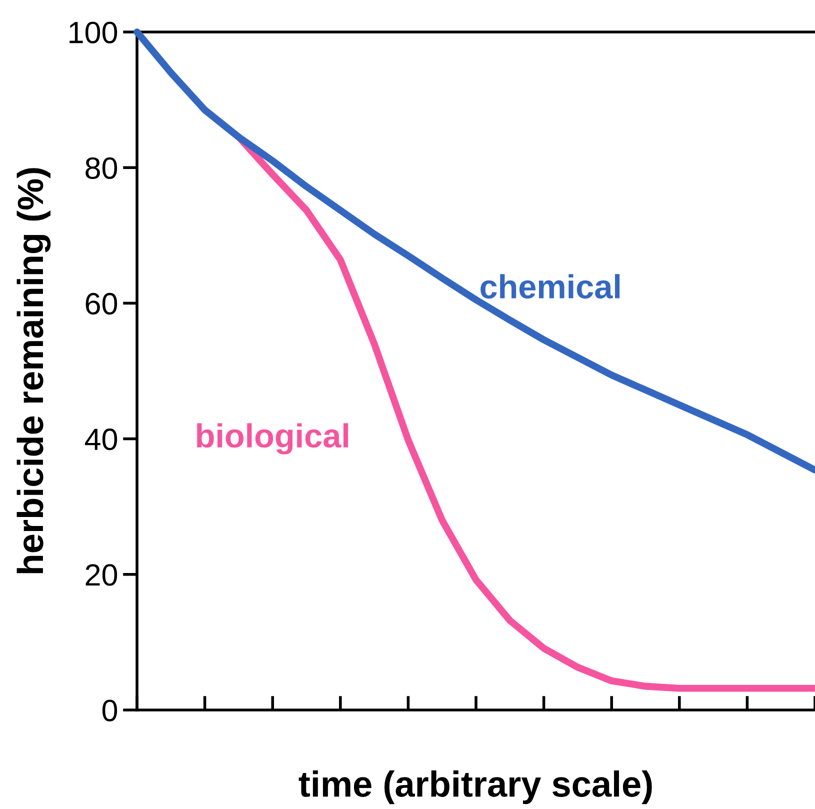 This screenshot has width=815, height=809. What do you see at coordinates (110, 711) in the screenshot?
I see `y-tick-label: 0` at bounding box center [110, 711].